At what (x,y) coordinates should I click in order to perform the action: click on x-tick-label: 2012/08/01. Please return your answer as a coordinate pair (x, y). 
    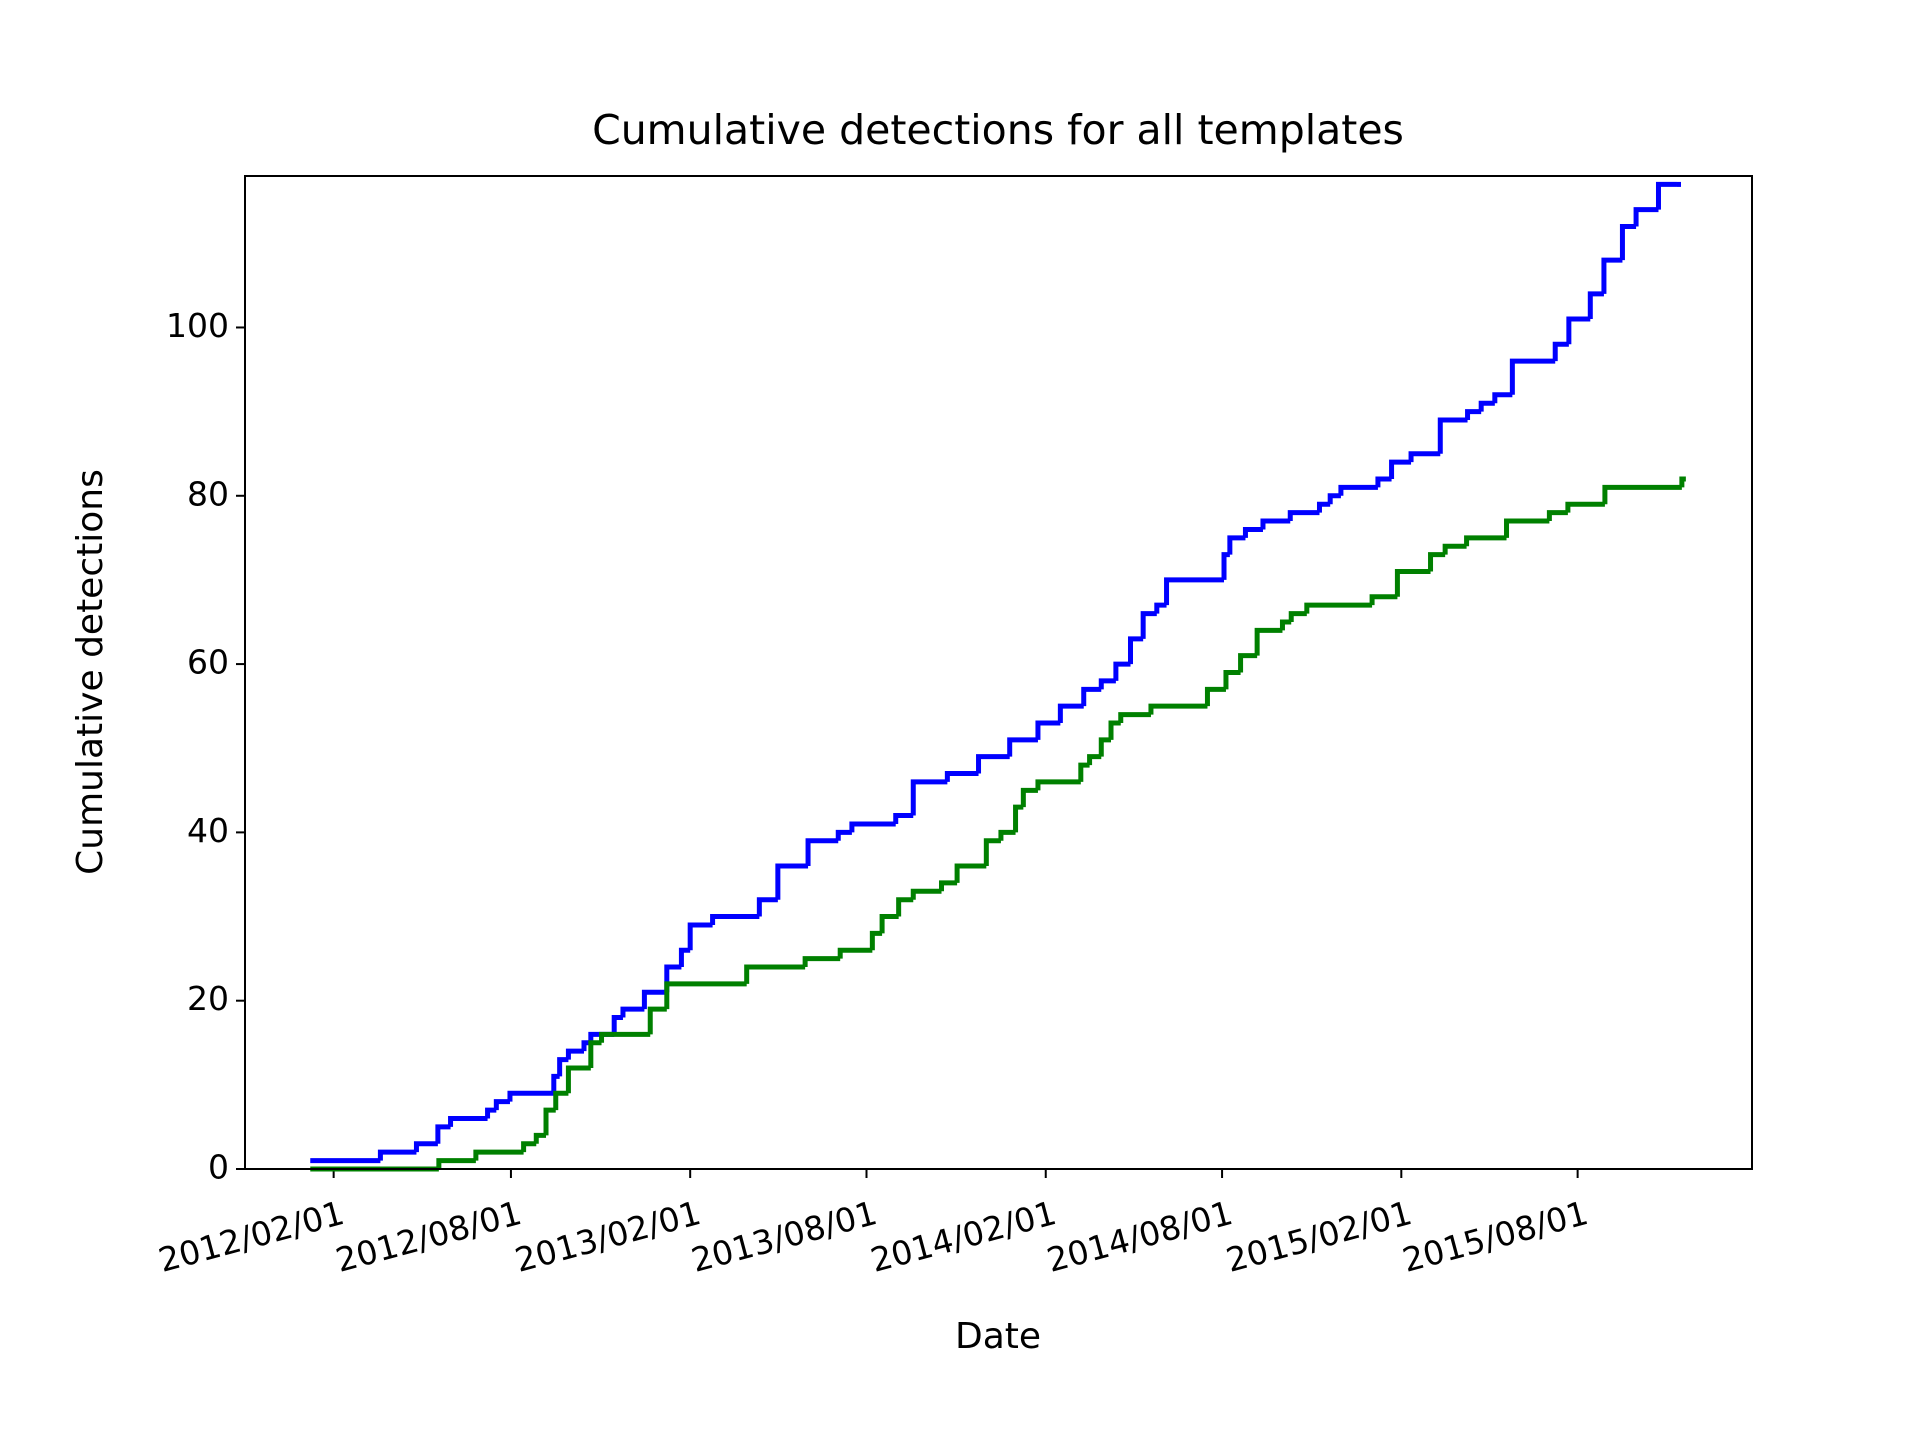
    Looking at the image, I should click on (429, 1236).